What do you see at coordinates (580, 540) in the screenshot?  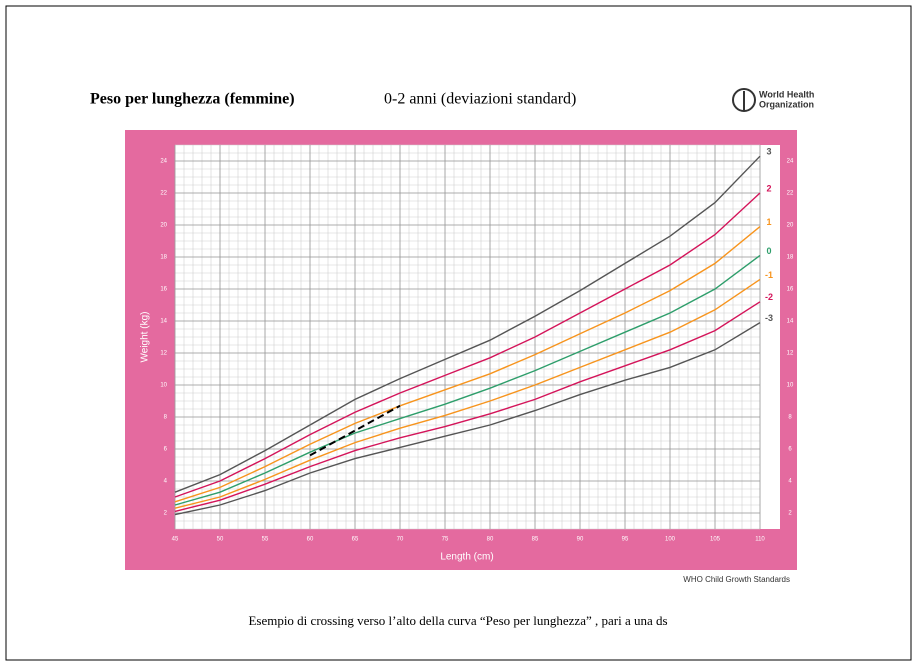 I see `x-tick-label: 90` at bounding box center [580, 540].